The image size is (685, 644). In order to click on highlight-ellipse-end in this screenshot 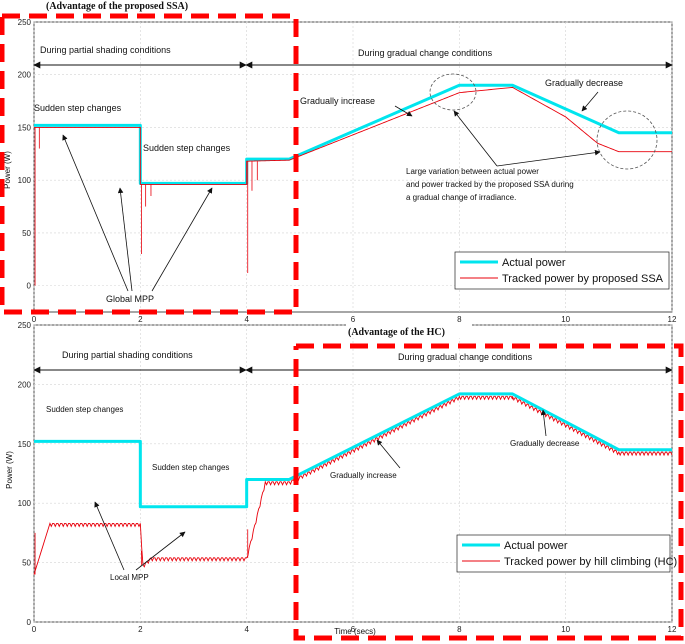, I will do `click(627, 140)`.